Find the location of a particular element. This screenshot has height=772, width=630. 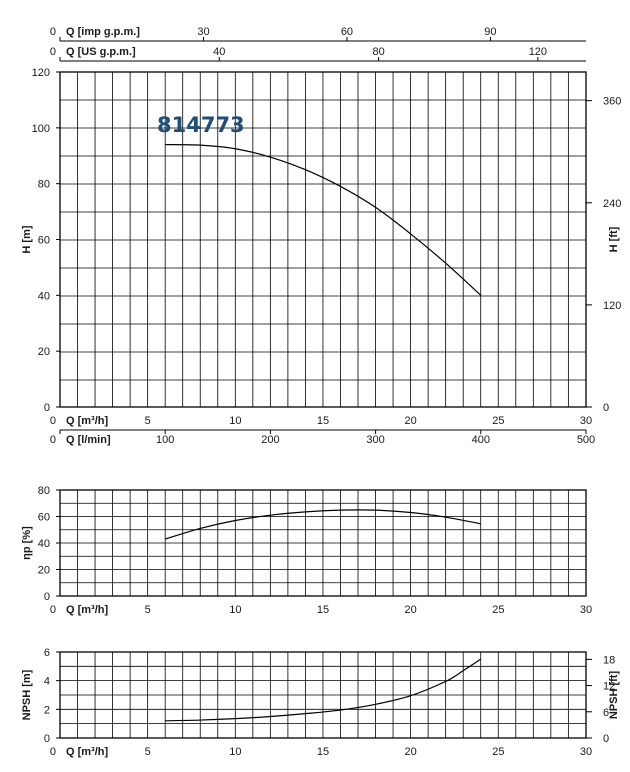

secondary-tick-label: 400 is located at coordinates (481, 440).